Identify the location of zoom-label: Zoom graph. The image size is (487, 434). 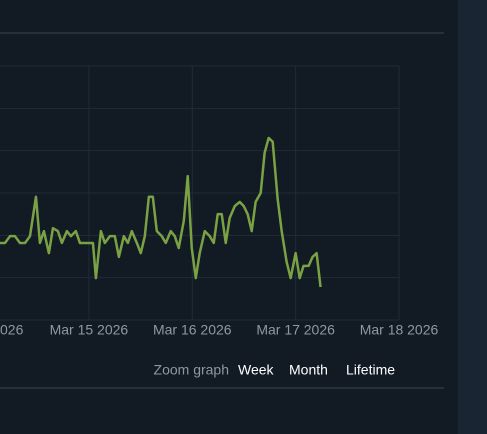
(191, 370).